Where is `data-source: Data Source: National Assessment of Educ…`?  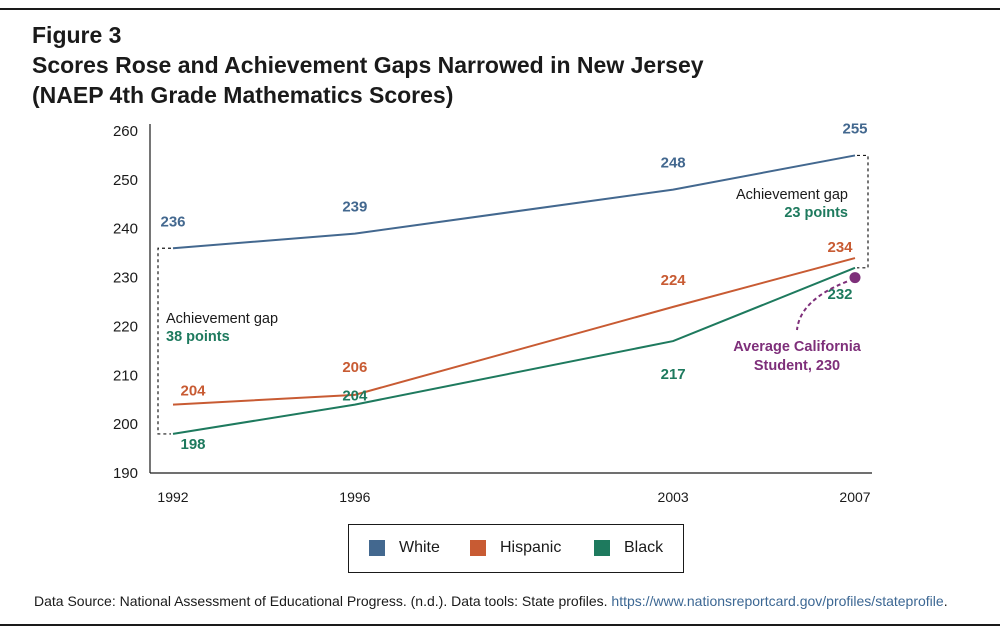
data-source: Data Source: National Assessment of Educ… is located at coordinates (491, 601).